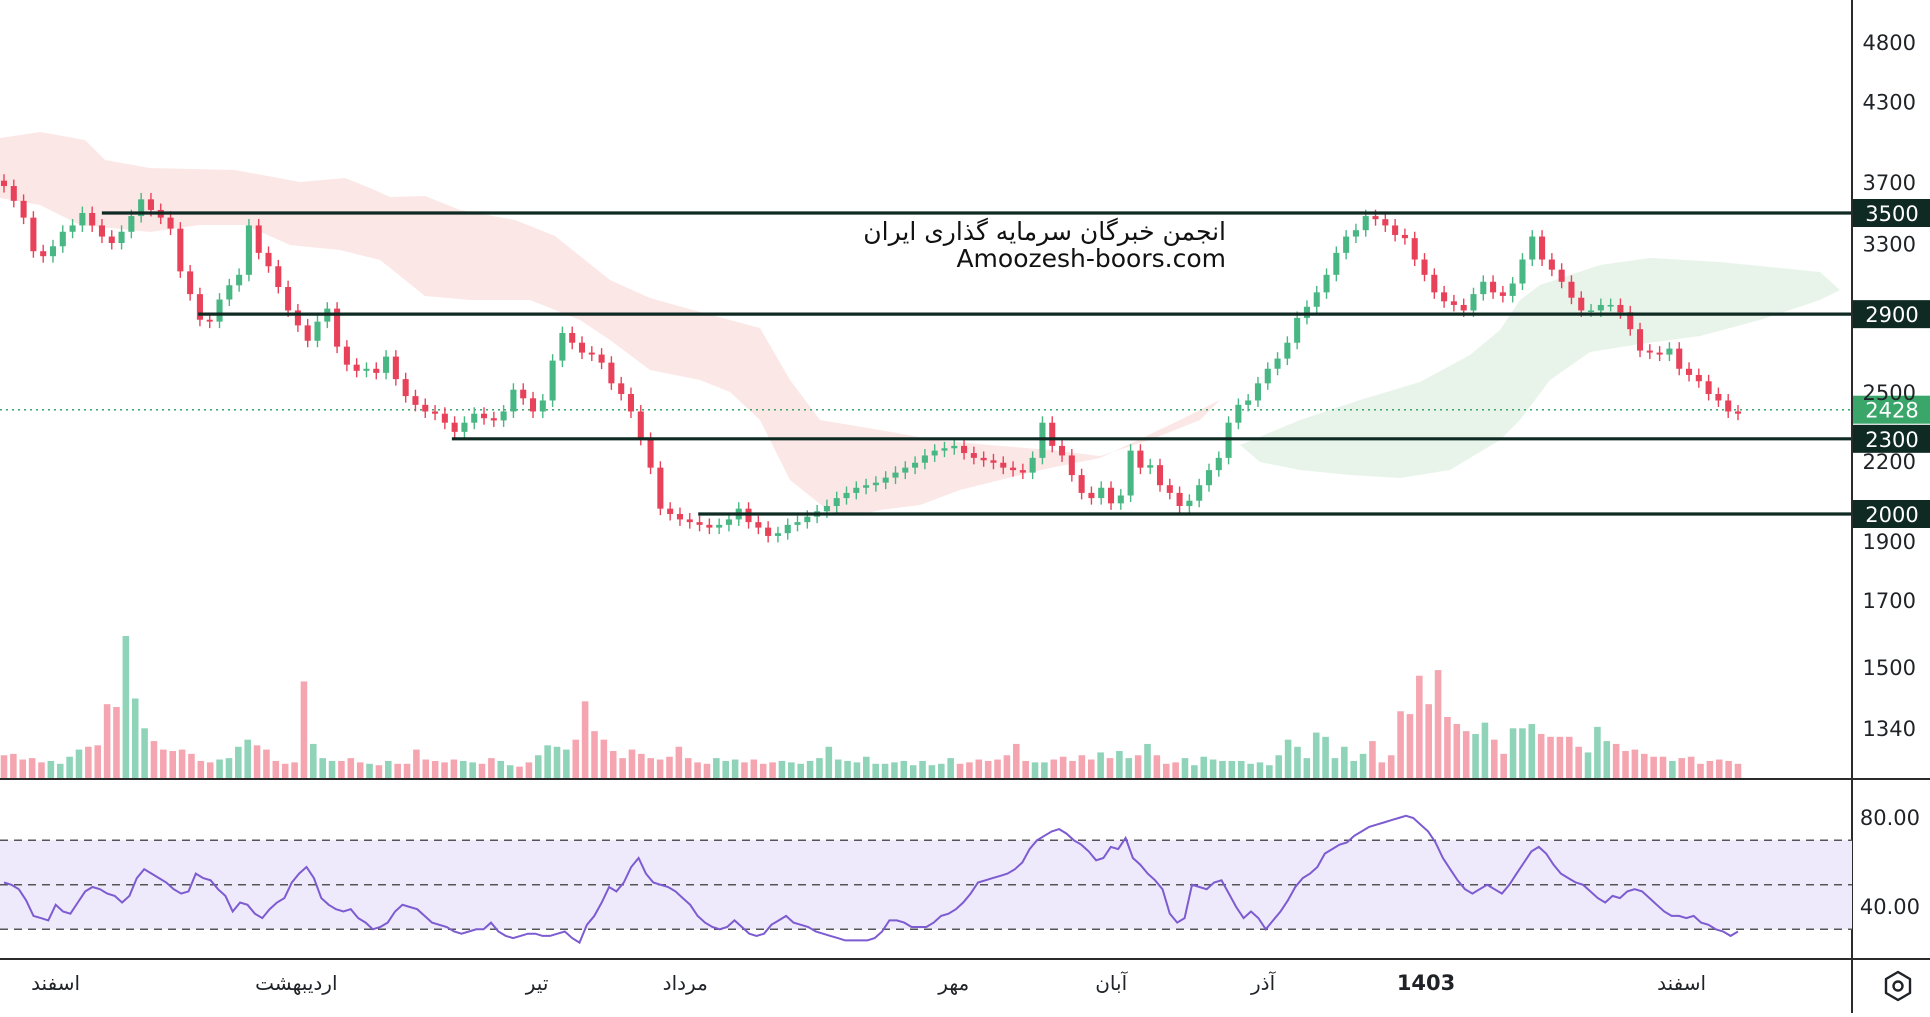 The image size is (1930, 1017). What do you see at coordinates (1064, 314) in the screenshot?
I see `support-resistance-level: 2900` at bounding box center [1064, 314].